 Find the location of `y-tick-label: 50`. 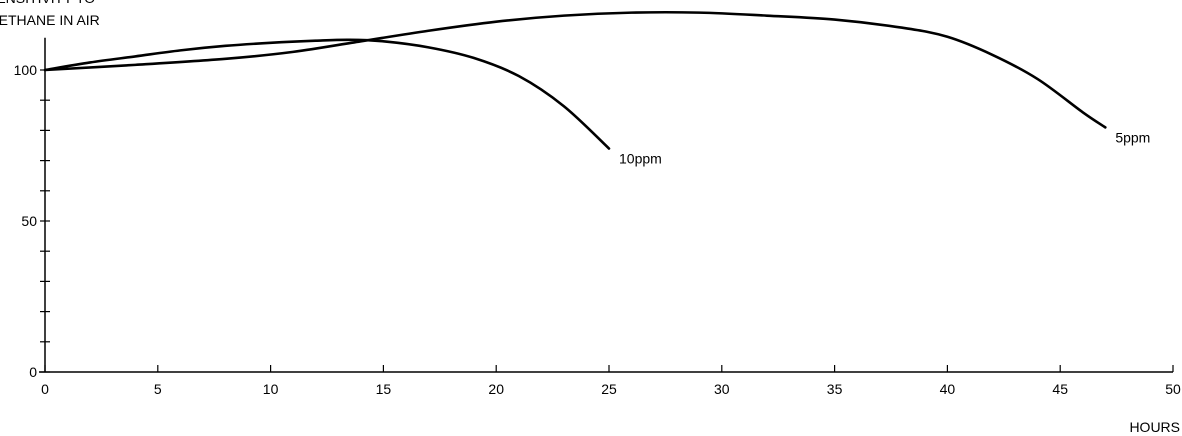

y-tick-label: 50 is located at coordinates (29, 221).